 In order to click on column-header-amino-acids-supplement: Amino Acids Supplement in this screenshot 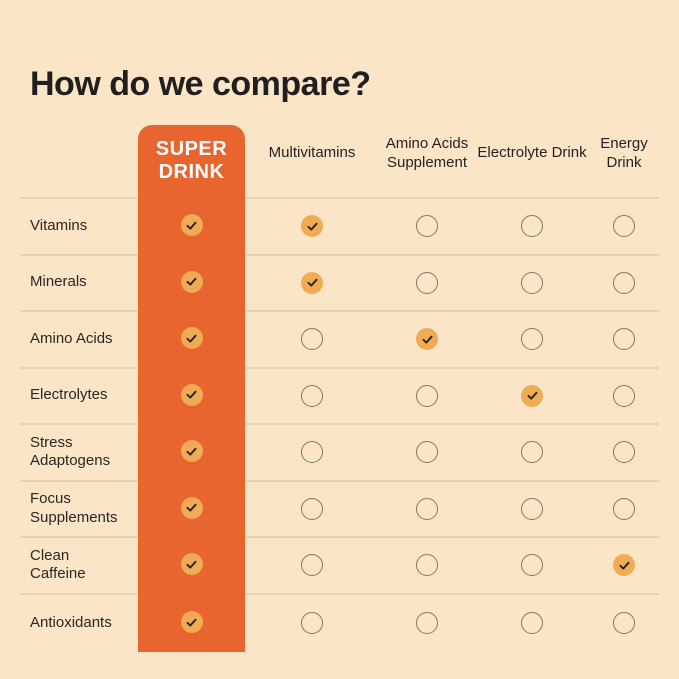, I will do `click(427, 152)`.